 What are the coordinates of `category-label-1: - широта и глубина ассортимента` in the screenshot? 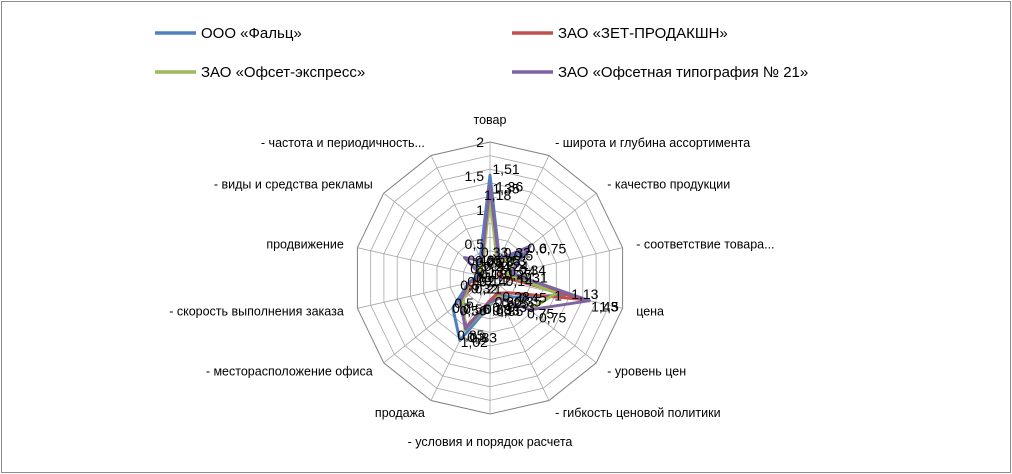 It's located at (652, 143).